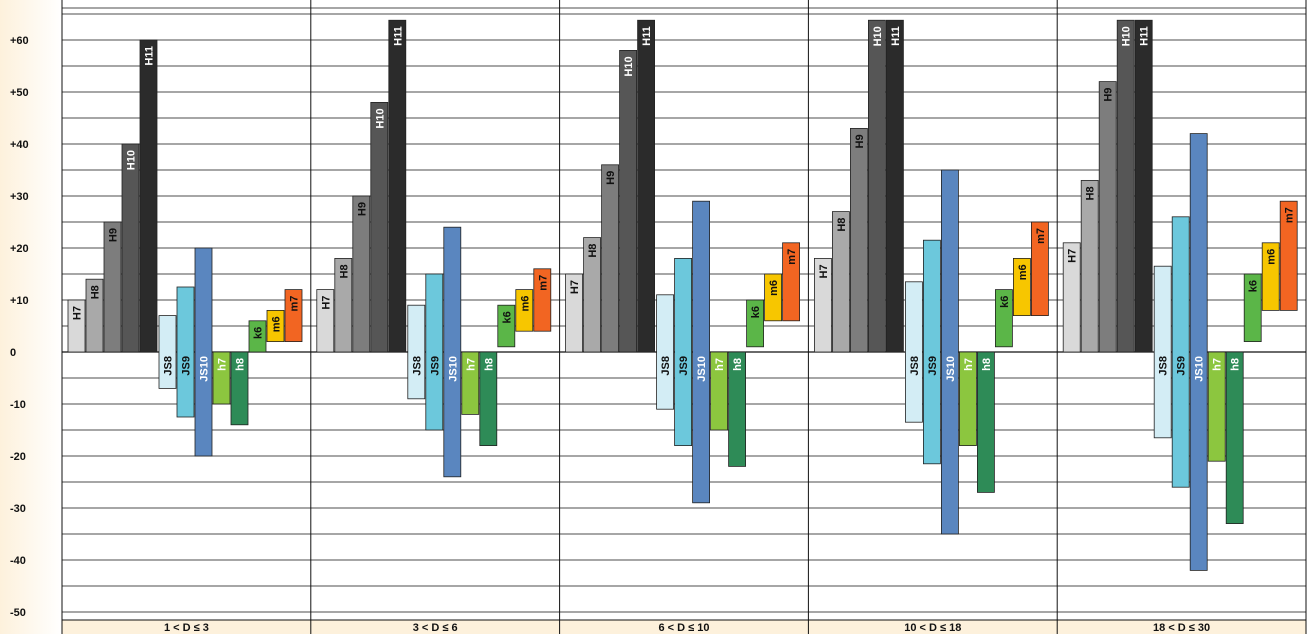  What do you see at coordinates (19, 249) in the screenshot?
I see `y-tick-label: +20` at bounding box center [19, 249].